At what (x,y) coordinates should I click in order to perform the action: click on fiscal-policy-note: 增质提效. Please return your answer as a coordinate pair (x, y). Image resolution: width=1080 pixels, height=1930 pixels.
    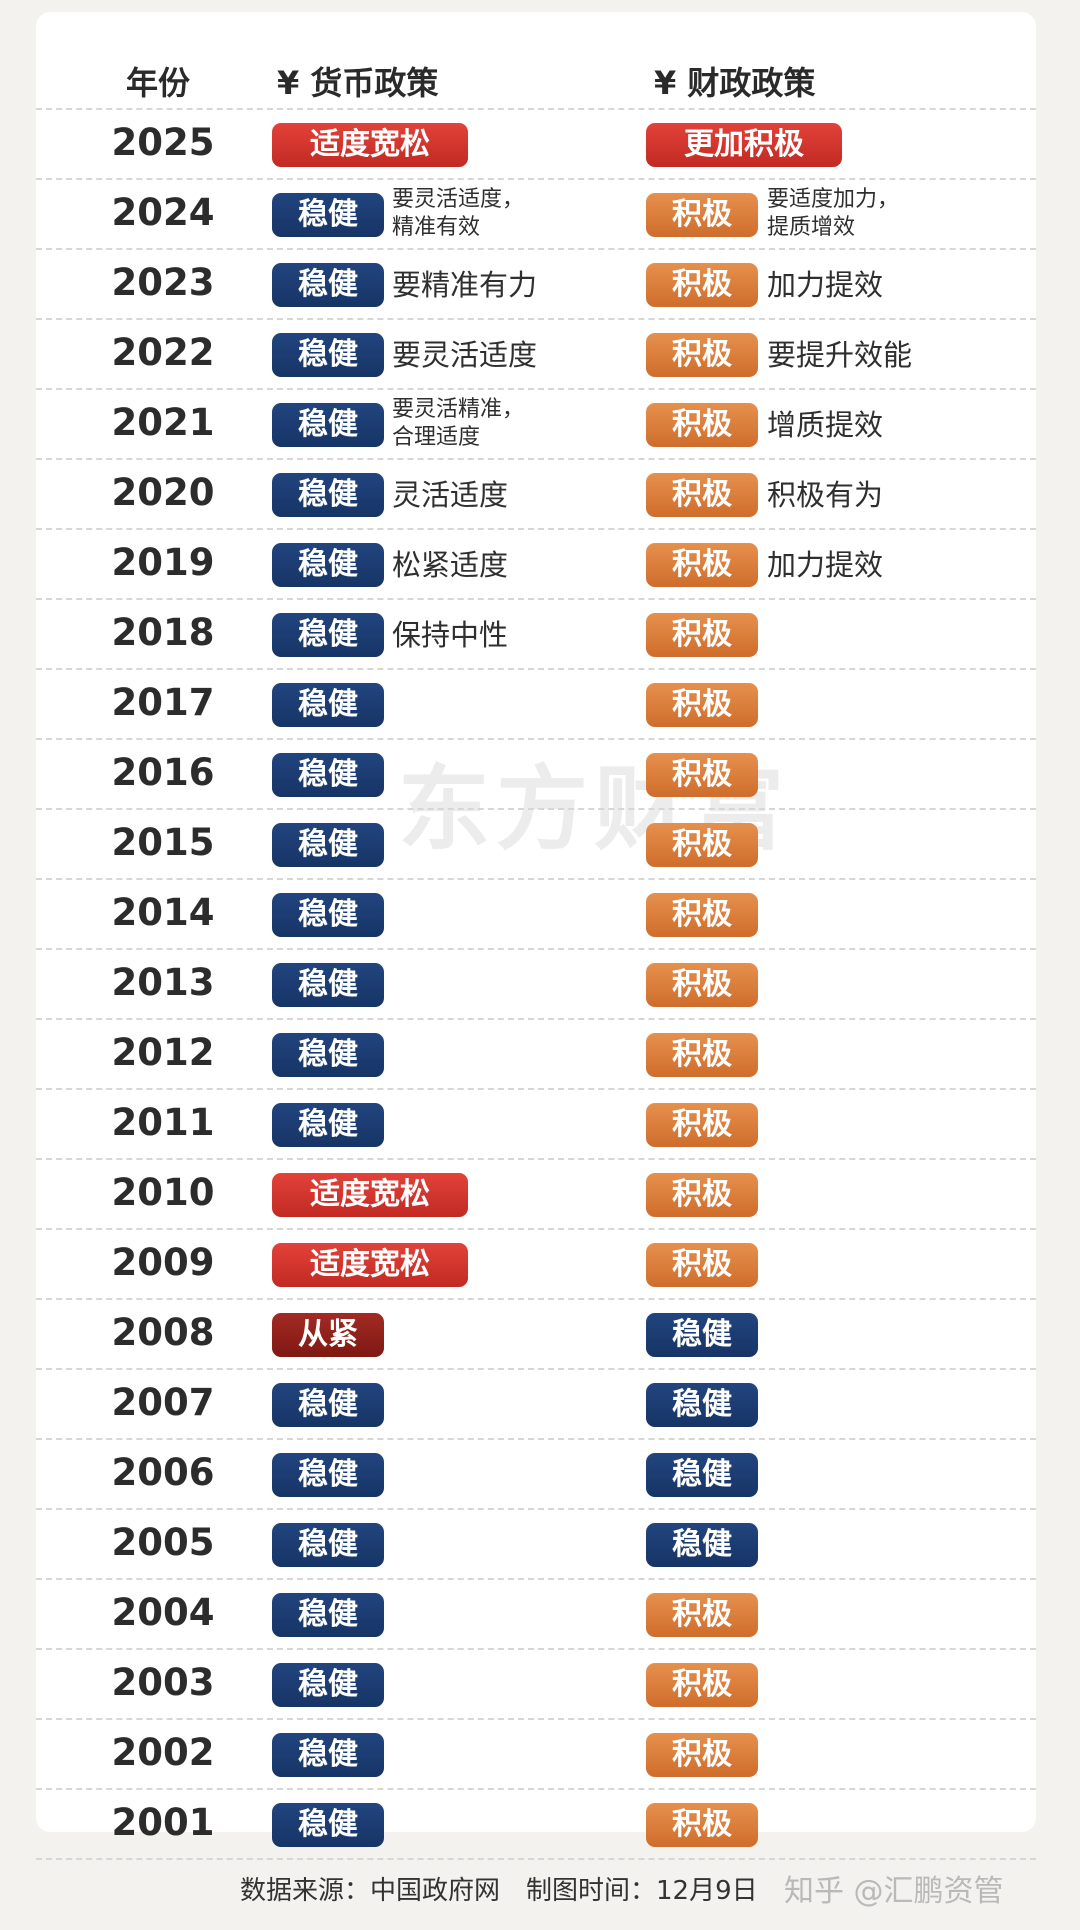
    Looking at the image, I should click on (825, 425).